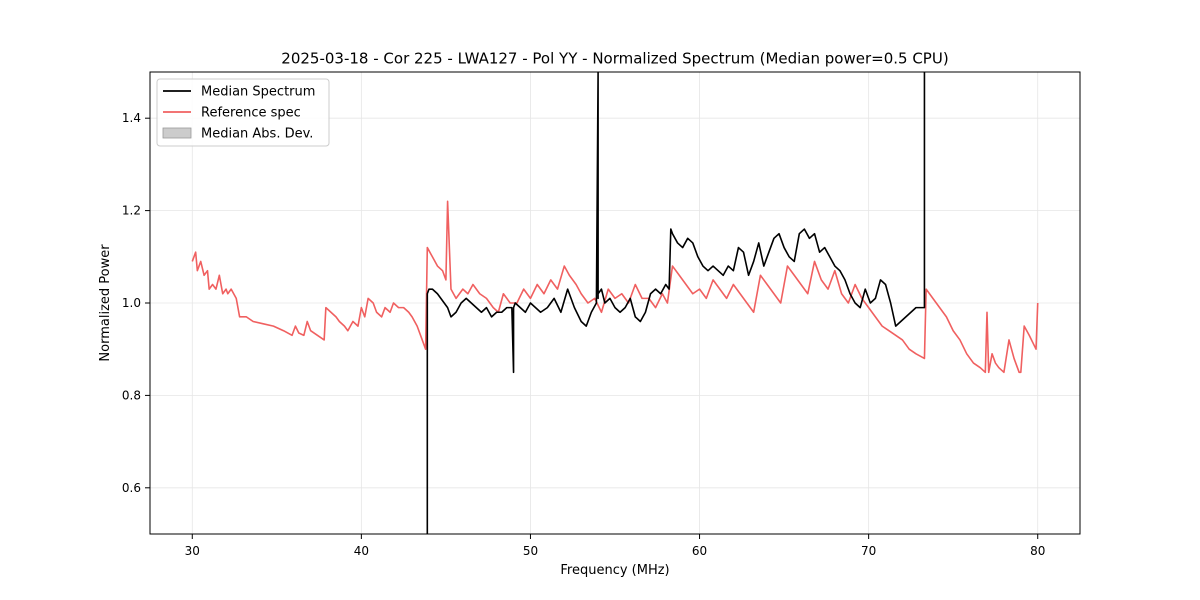 The height and width of the screenshot is (600, 1200). Describe the element at coordinates (131, 488) in the screenshot. I see `y-tick-label: 0.6` at that location.